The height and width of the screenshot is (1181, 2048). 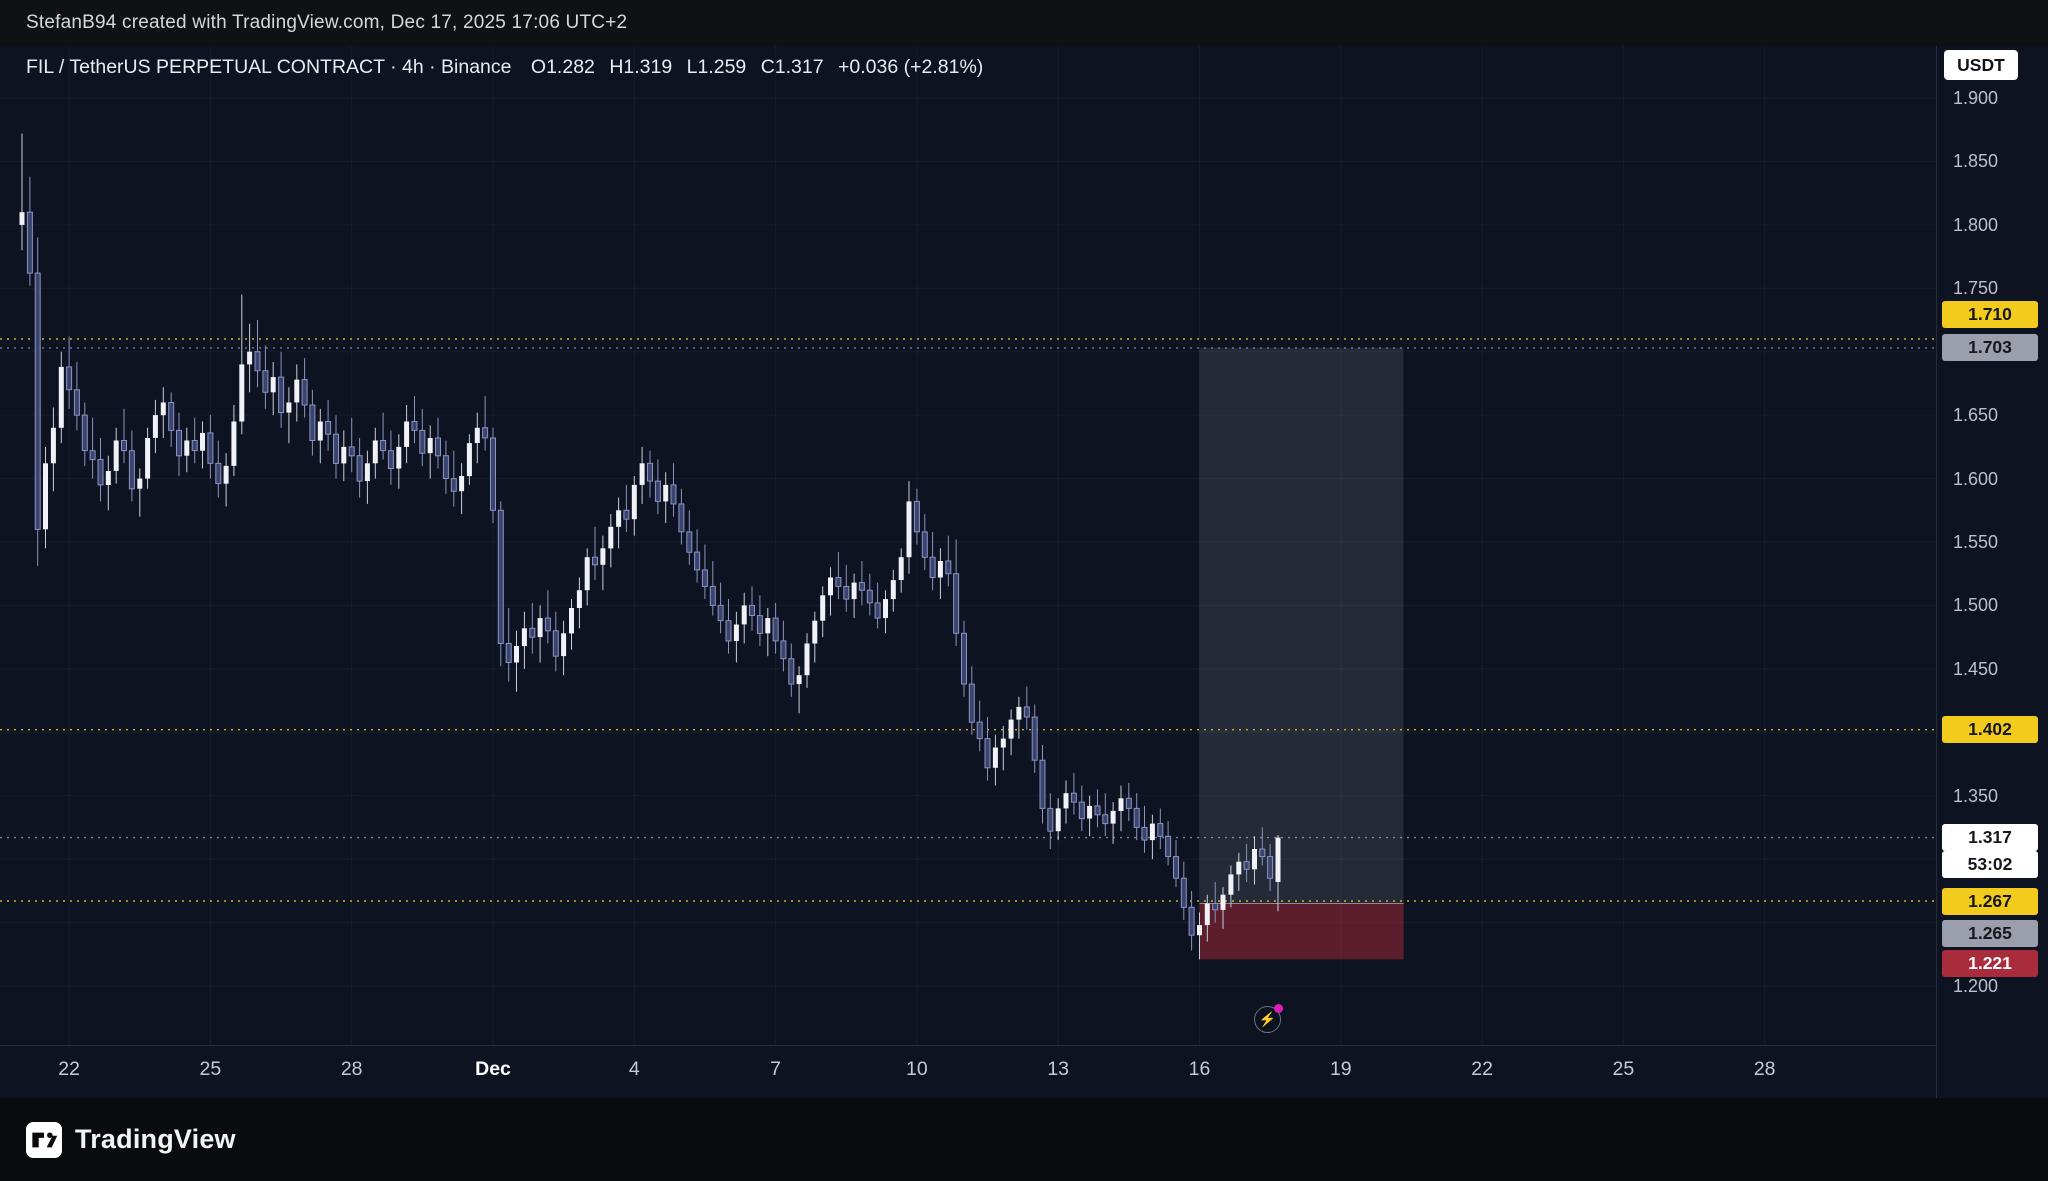 What do you see at coordinates (1990, 963) in the screenshot?
I see `price-badge-red-1221: 1.221` at bounding box center [1990, 963].